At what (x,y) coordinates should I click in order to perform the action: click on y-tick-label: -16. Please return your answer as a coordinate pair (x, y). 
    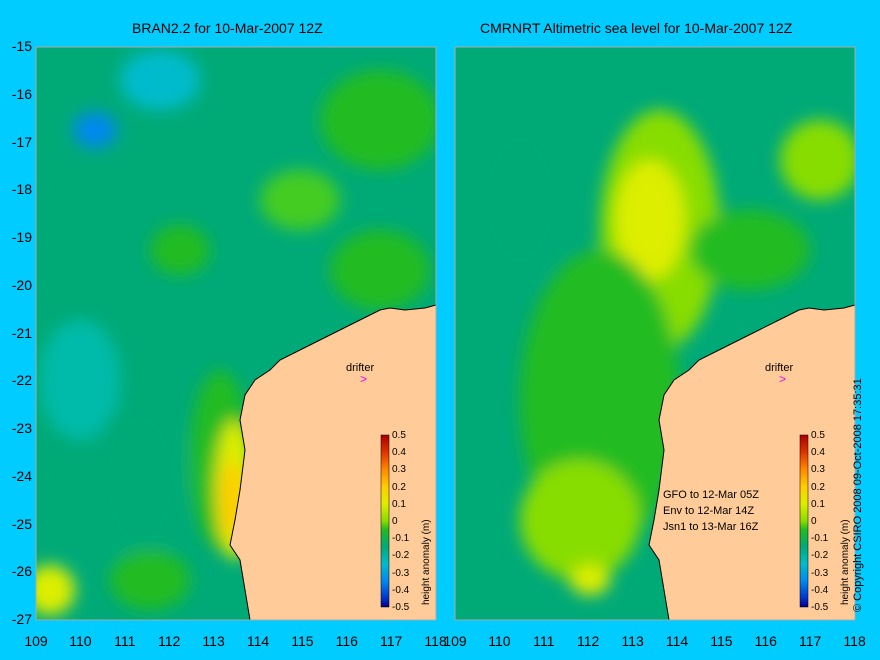
    Looking at the image, I should click on (21, 93).